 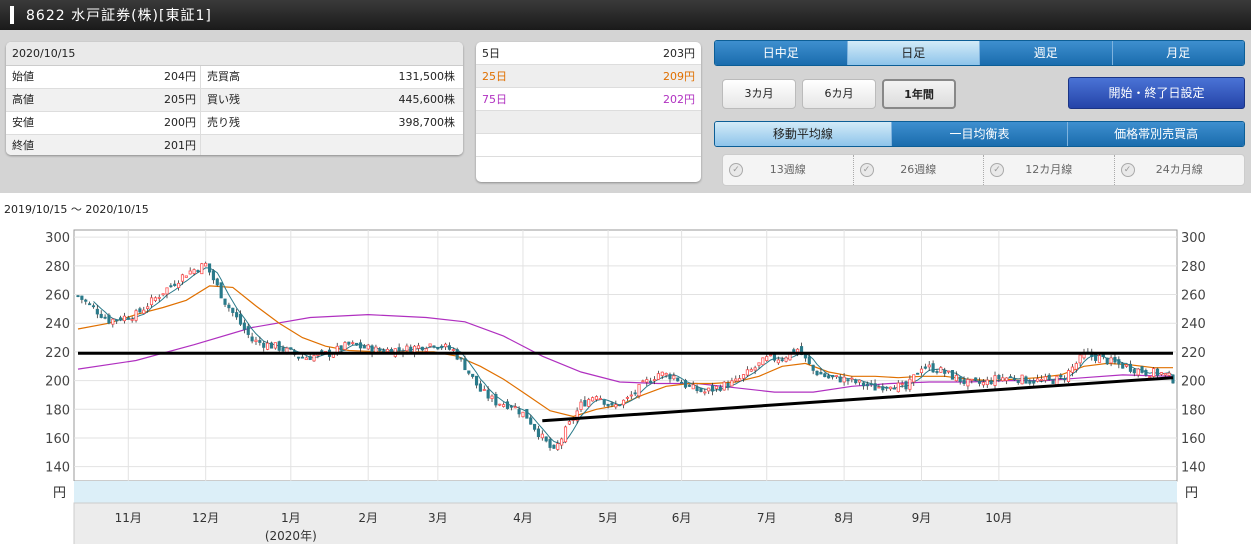 What do you see at coordinates (241, 145) in the screenshot?
I see `volume-label` at bounding box center [241, 145].